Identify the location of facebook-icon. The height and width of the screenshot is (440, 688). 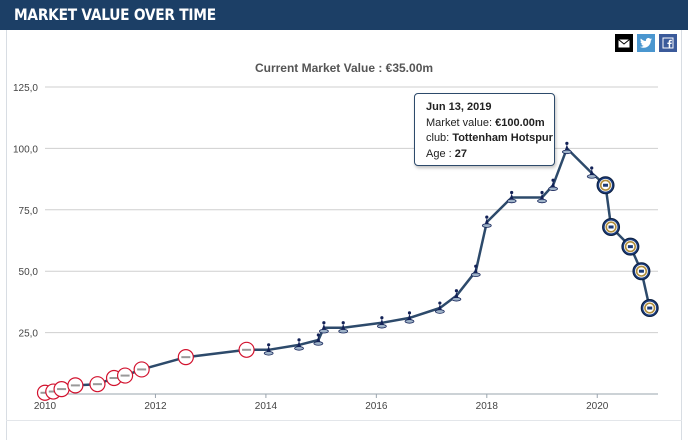
(668, 43).